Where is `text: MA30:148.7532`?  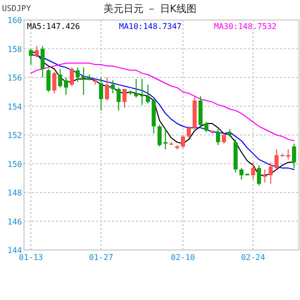
text: MA30:148.7532 is located at coordinates (245, 26).